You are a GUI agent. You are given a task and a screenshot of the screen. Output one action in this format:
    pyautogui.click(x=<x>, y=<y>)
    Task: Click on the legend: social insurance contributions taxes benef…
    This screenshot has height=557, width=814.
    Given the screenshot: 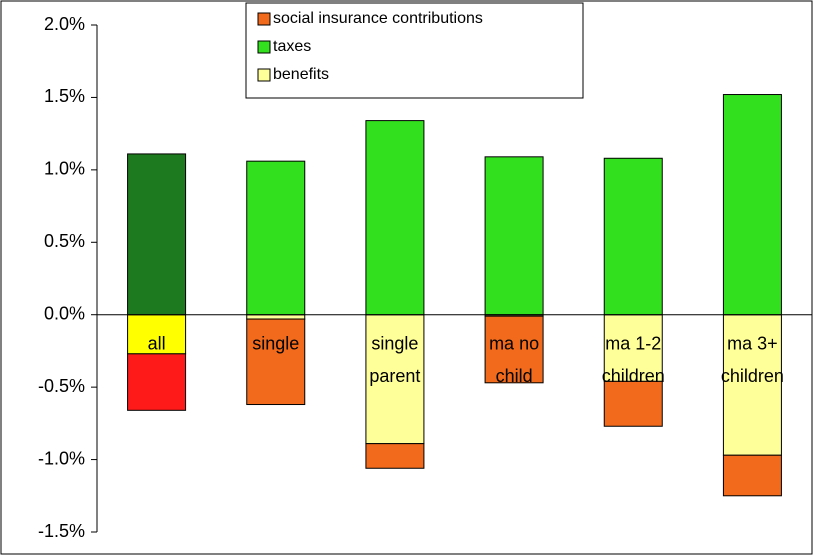 What is the action you would take?
    pyautogui.click(x=414, y=50)
    